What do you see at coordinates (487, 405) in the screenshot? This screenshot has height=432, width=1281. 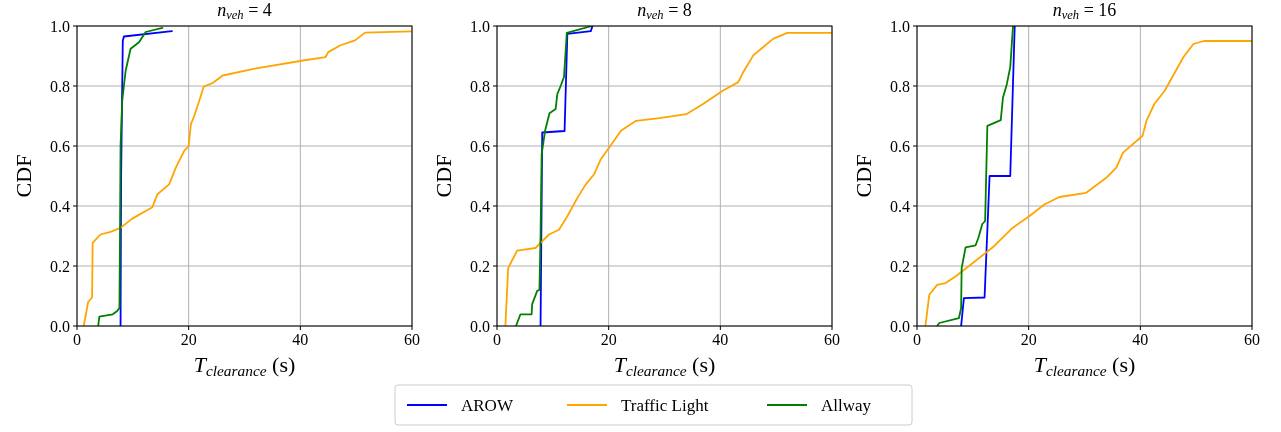 I see `legend-label: AROW` at bounding box center [487, 405].